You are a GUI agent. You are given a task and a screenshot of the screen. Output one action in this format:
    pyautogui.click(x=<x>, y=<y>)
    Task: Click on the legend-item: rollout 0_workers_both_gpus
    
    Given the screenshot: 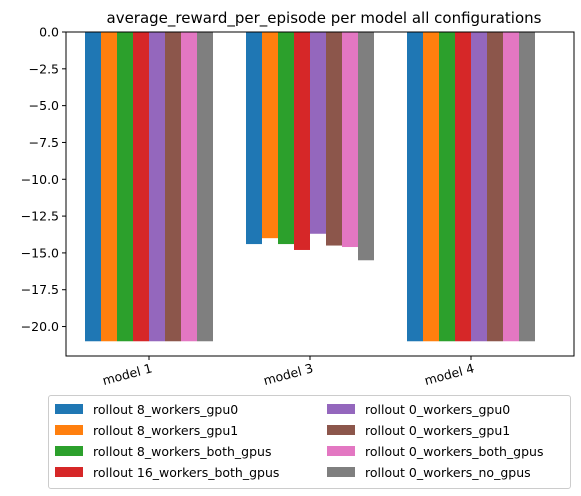 What is the action you would take?
    pyautogui.click(x=435, y=451)
    